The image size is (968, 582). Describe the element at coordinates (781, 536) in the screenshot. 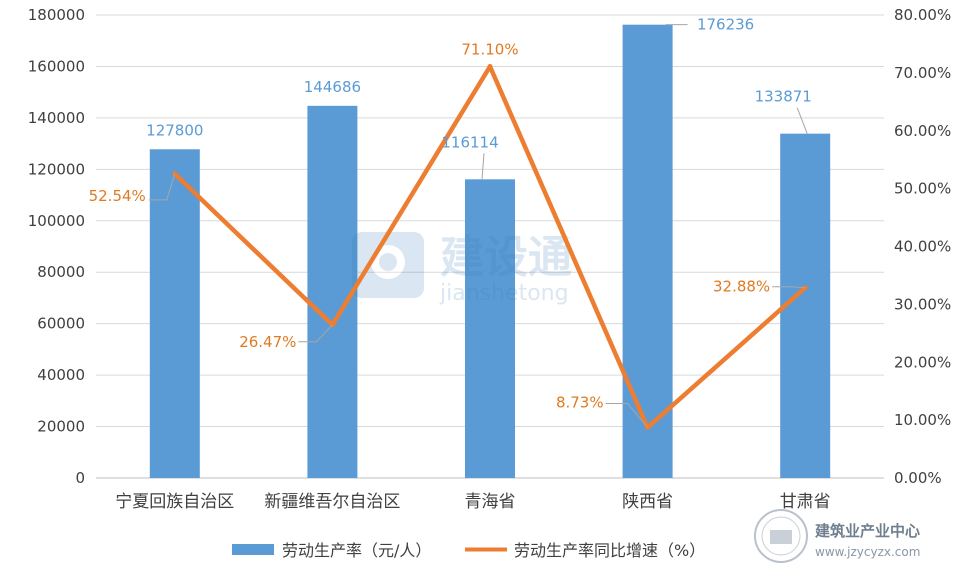

I see `badge-seal-icon` at that location.